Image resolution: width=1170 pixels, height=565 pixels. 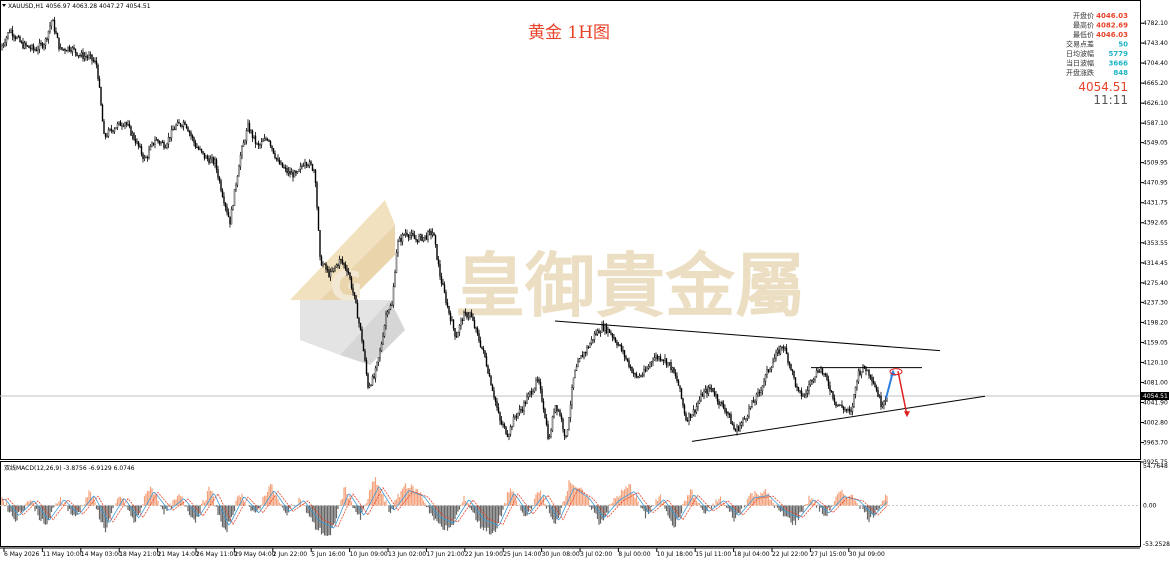 I want to click on forecast-down-arrow, so click(x=902, y=393).